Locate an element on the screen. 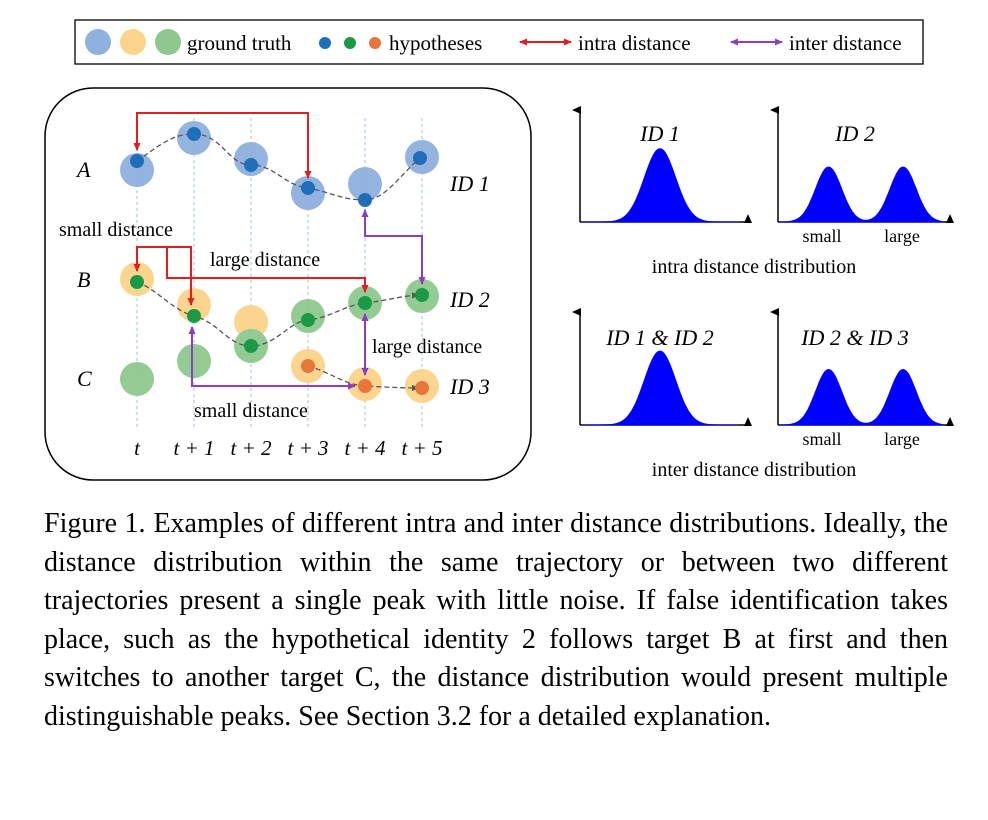 The height and width of the screenshot is (820, 988). dist-plot-title: ID 1 is located at coordinates (659, 133).